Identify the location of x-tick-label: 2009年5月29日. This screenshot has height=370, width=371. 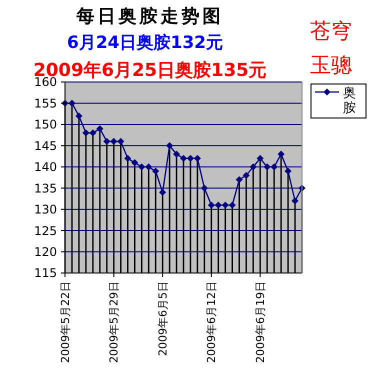
(114, 322).